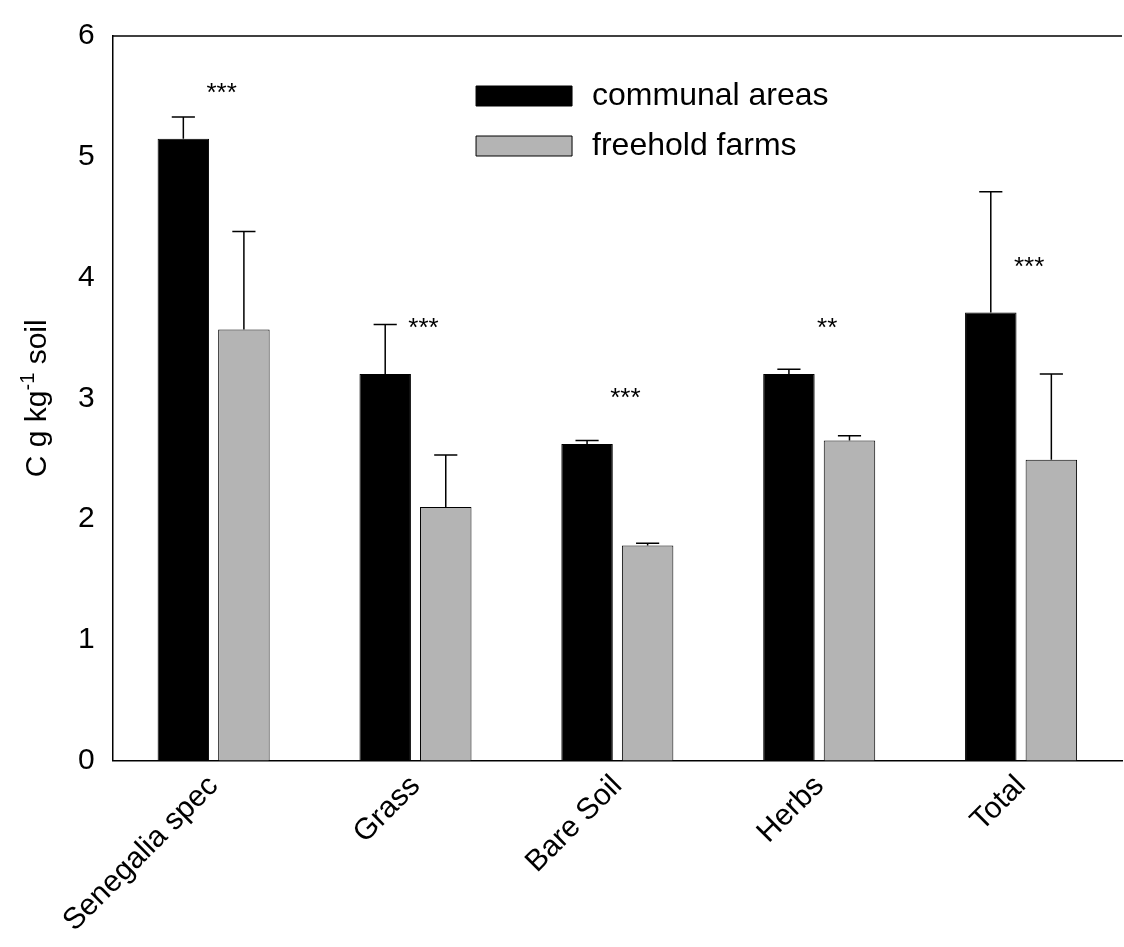 This screenshot has width=1124, height=947. I want to click on y-tick-label: 3, so click(86, 396).